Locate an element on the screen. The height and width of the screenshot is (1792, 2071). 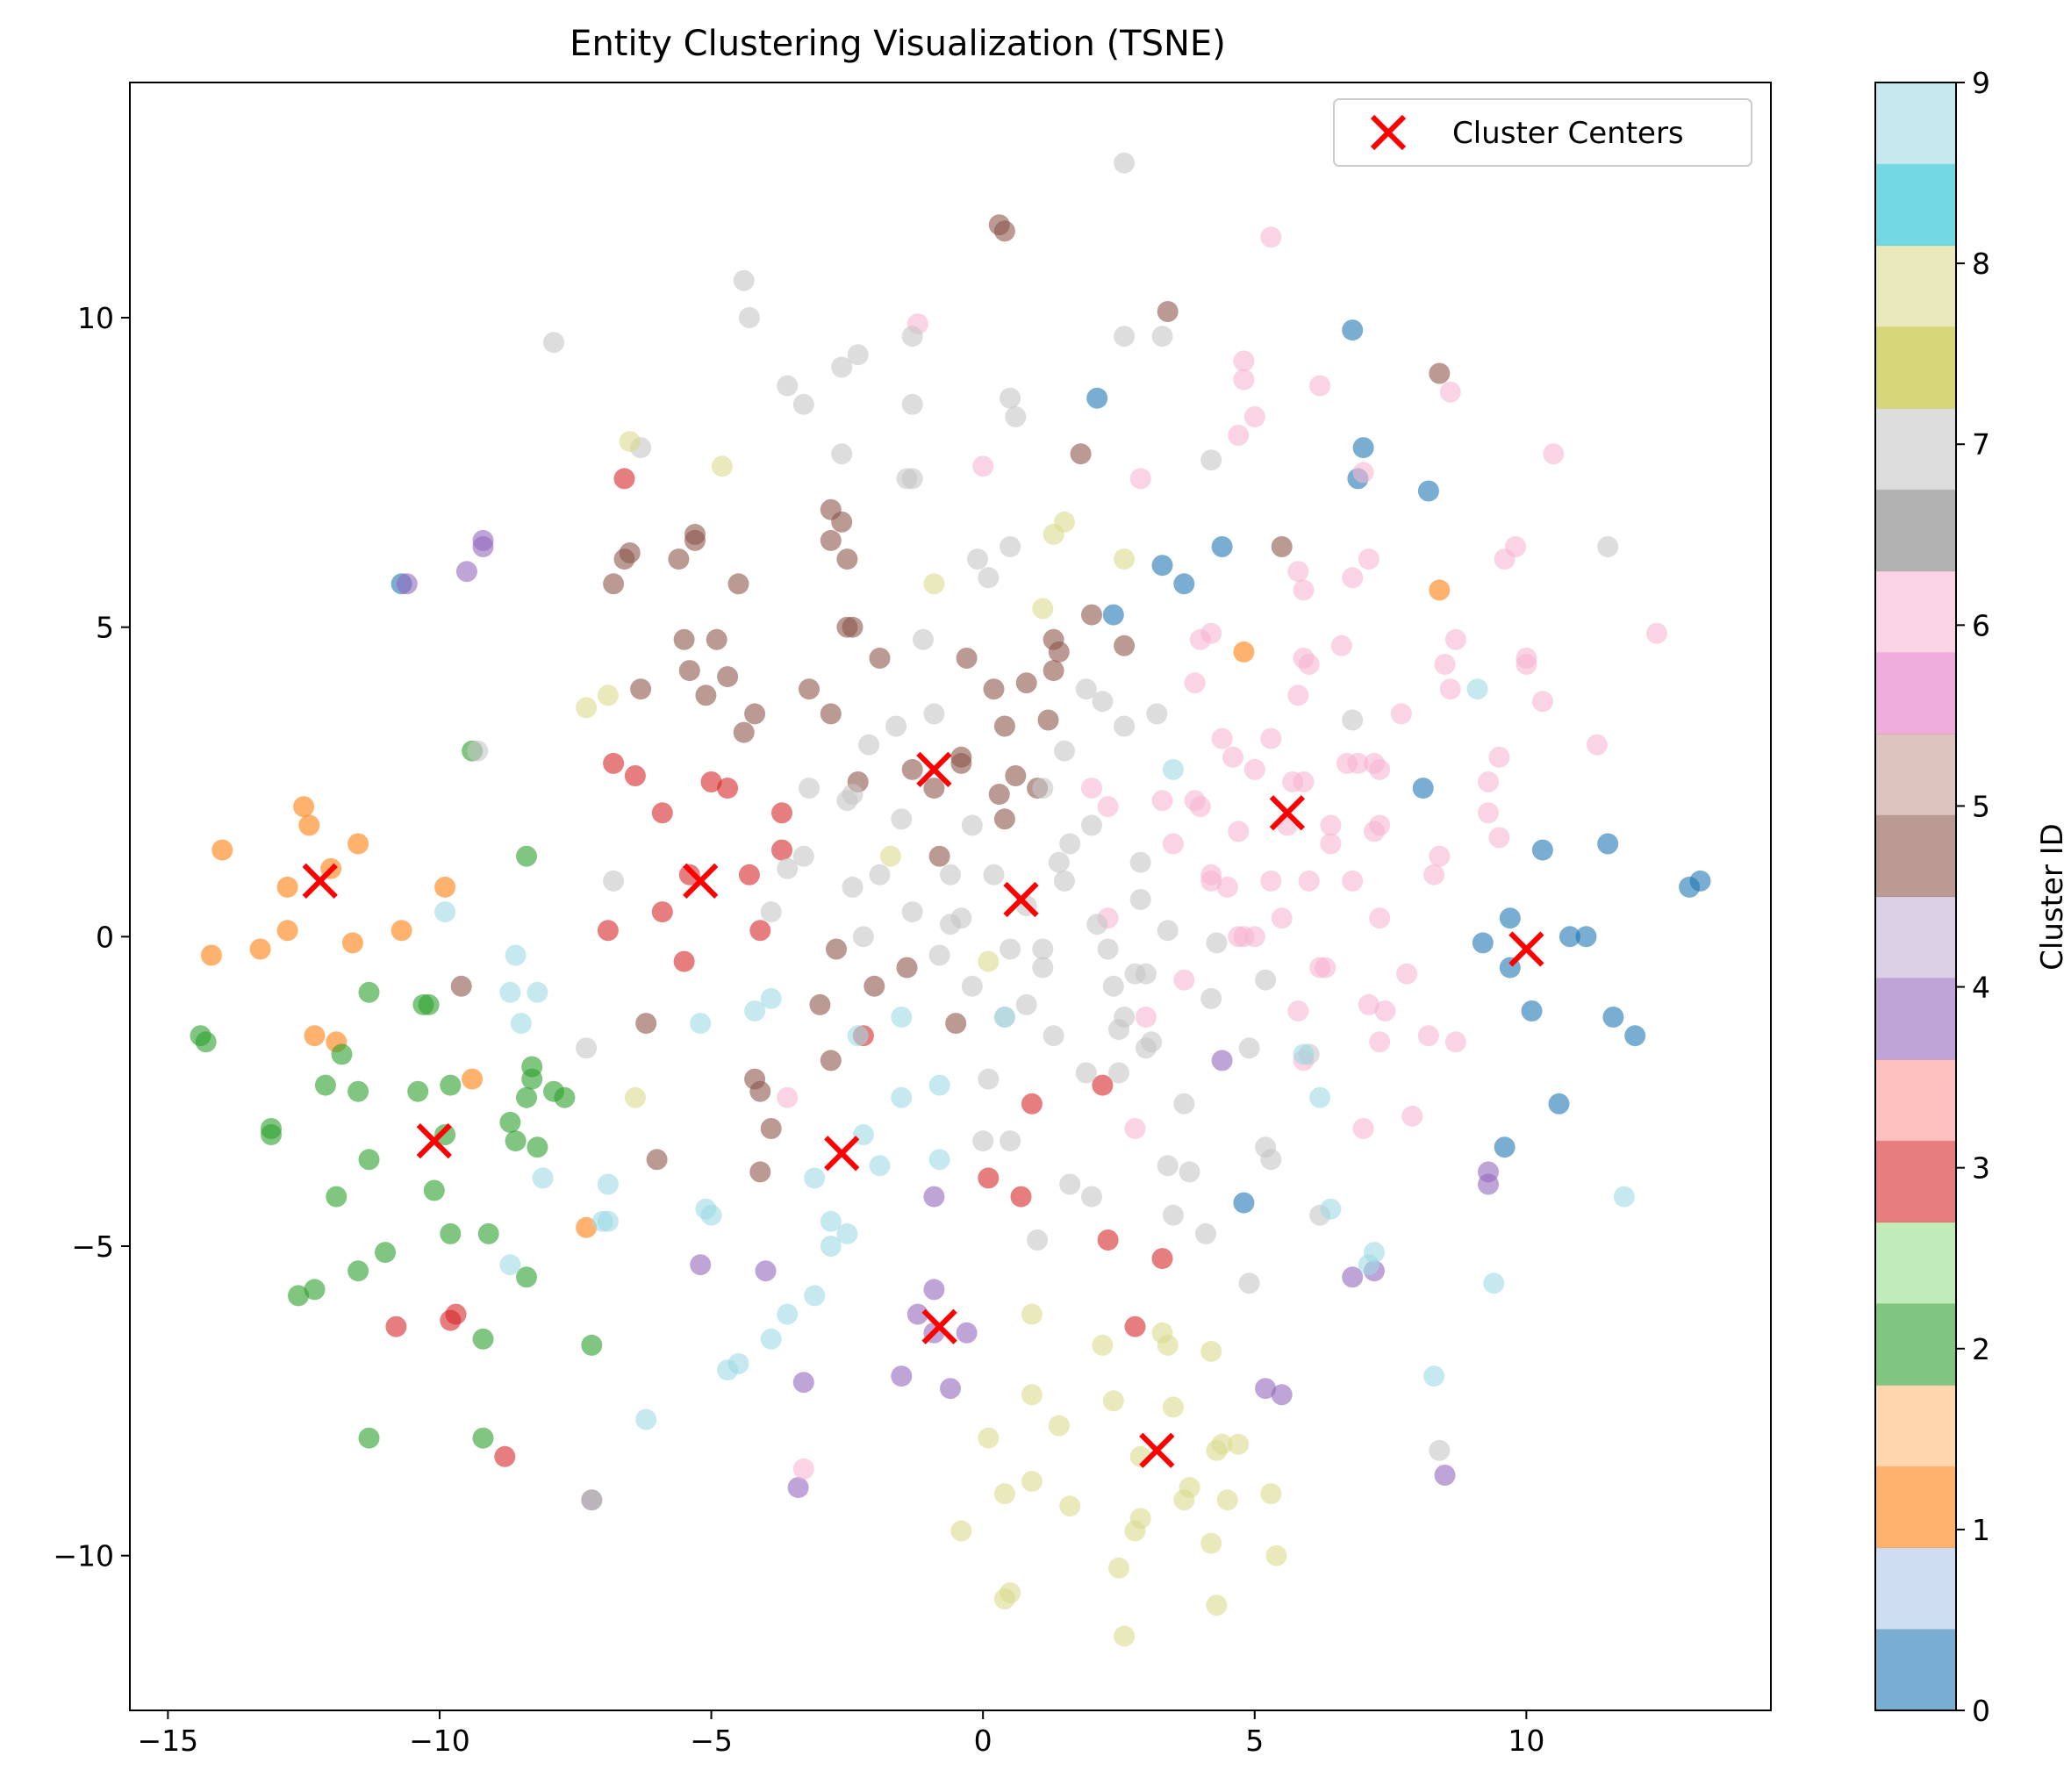
x-tick-label: 10 is located at coordinates (1526, 1741).